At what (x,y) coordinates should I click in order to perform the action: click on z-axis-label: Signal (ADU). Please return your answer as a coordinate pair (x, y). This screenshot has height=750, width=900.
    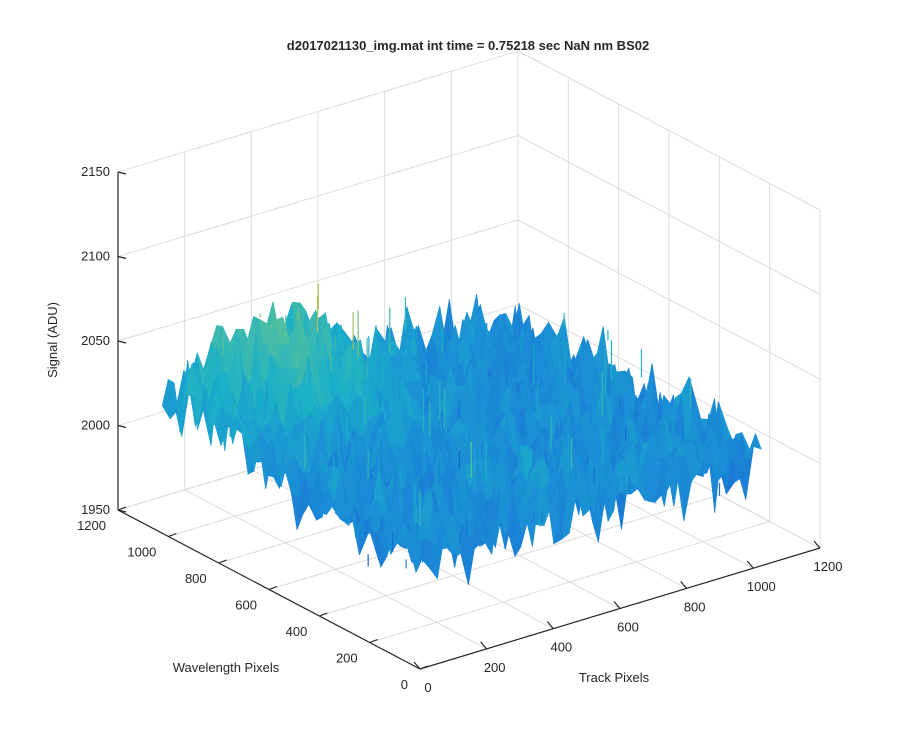
    Looking at the image, I should click on (52, 340).